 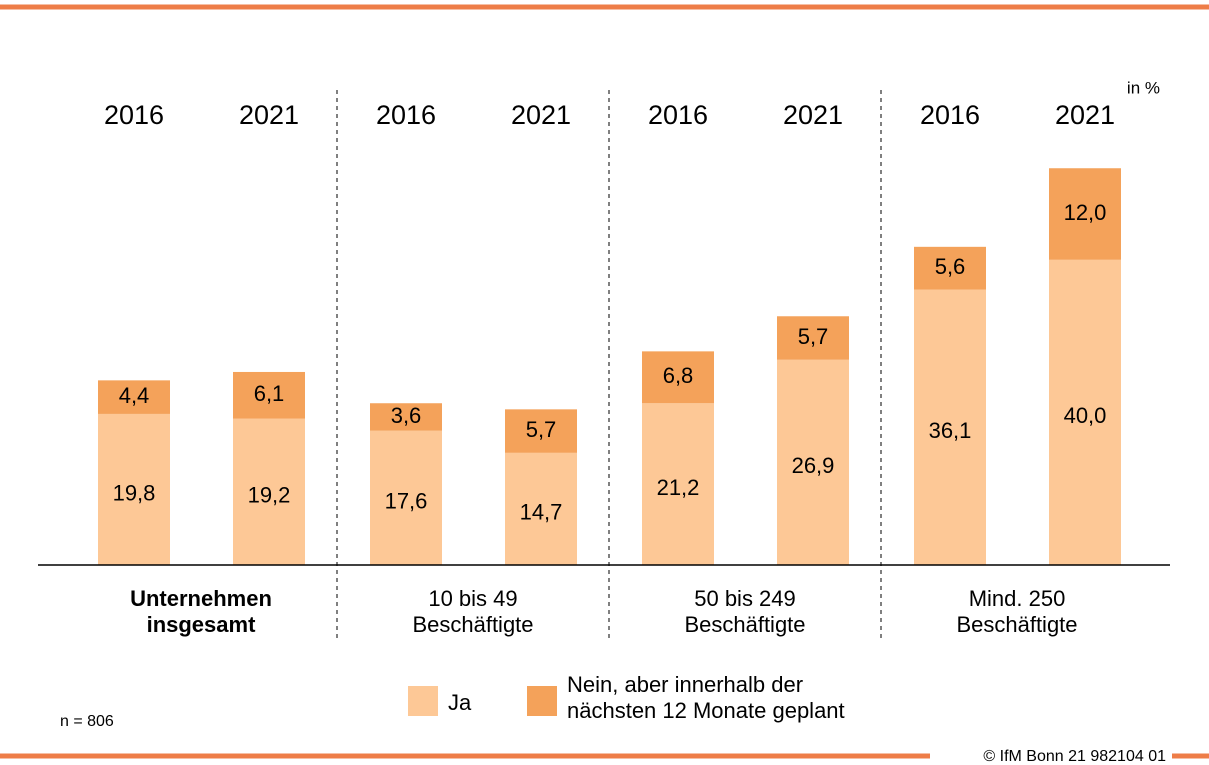 I want to click on legend-label: Ja, so click(x=460, y=702).